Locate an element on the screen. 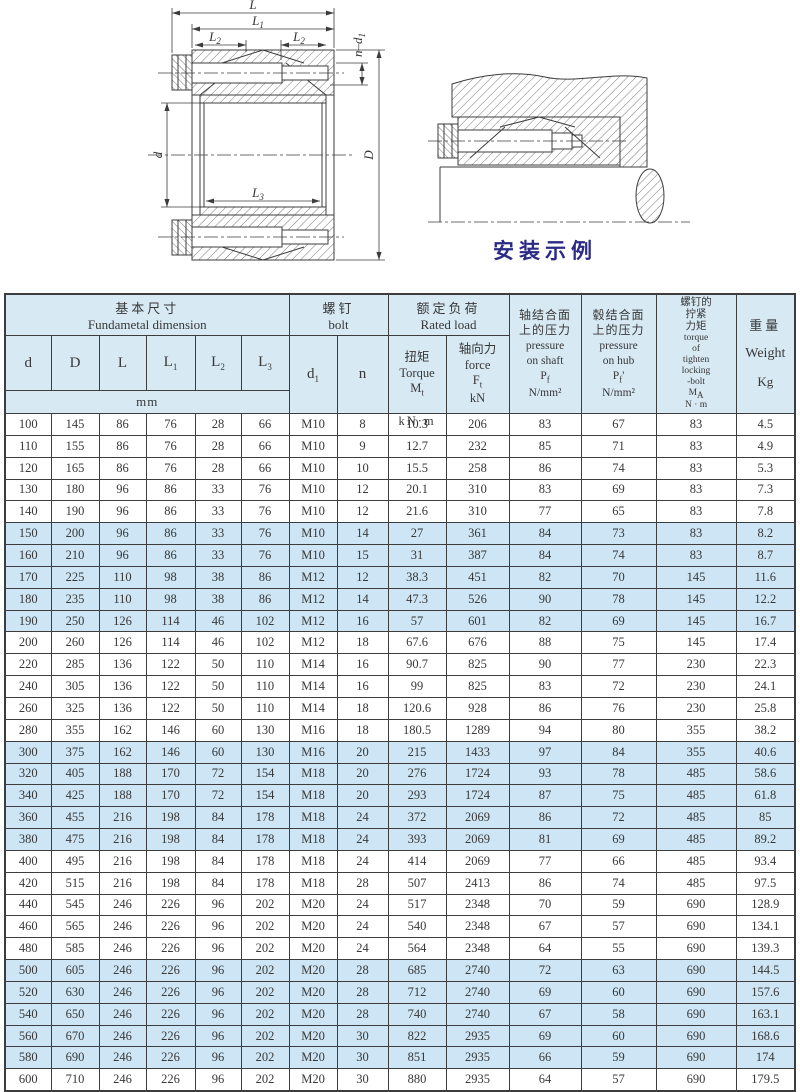  table-cell: 179.5 is located at coordinates (765, 1080).